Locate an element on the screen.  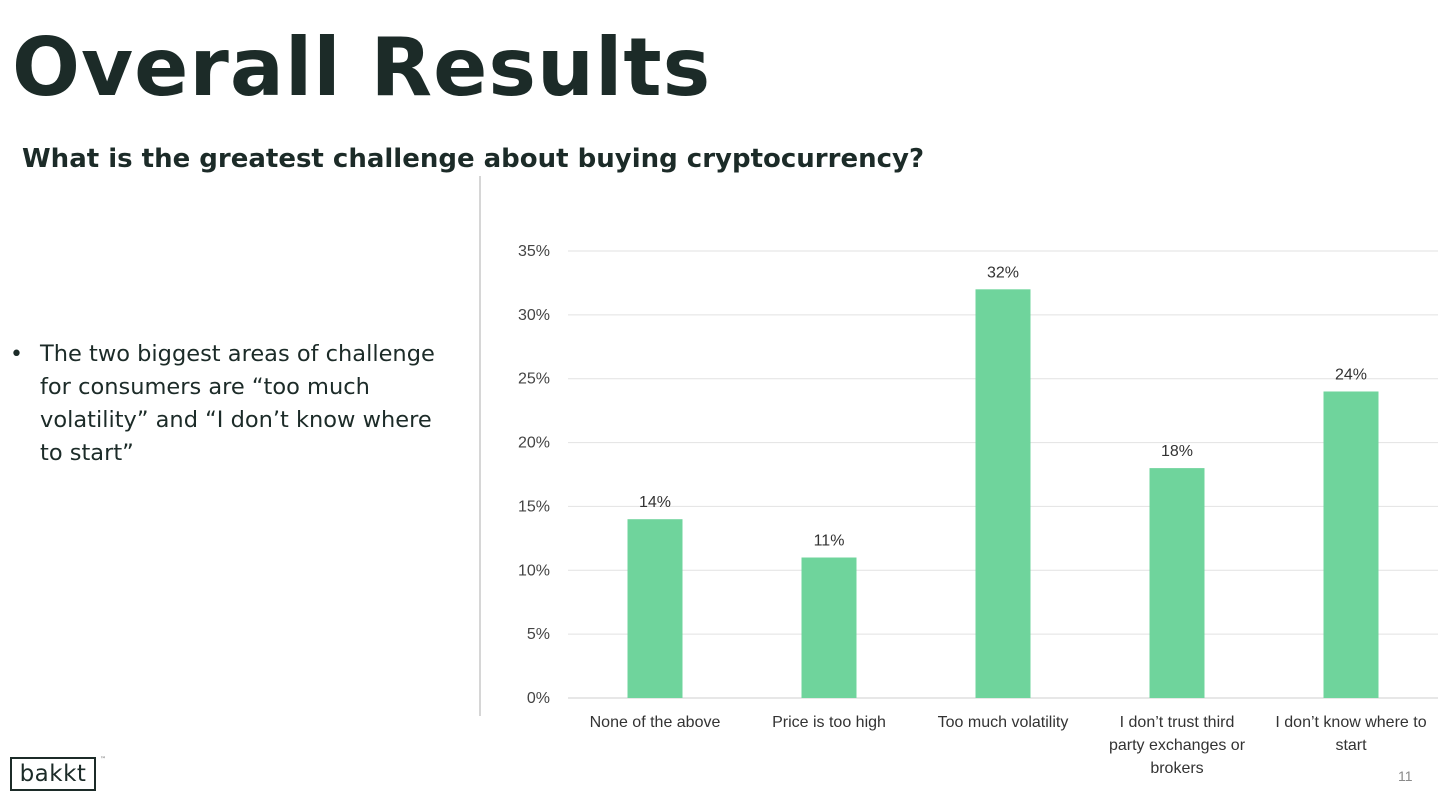
y-tick-label: 20% is located at coordinates (534, 443).